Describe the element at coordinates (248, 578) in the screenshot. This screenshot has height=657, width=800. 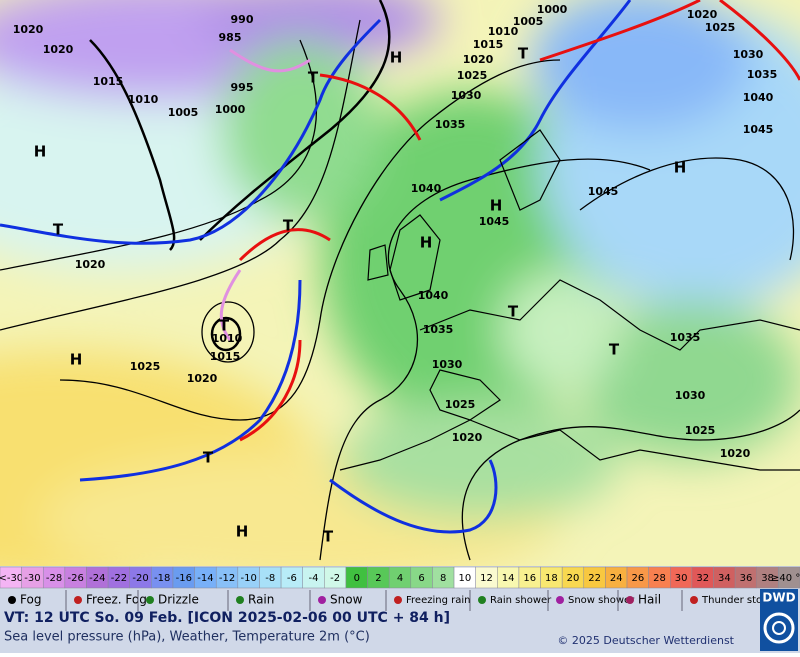
I see `scale-label: -10` at that location.